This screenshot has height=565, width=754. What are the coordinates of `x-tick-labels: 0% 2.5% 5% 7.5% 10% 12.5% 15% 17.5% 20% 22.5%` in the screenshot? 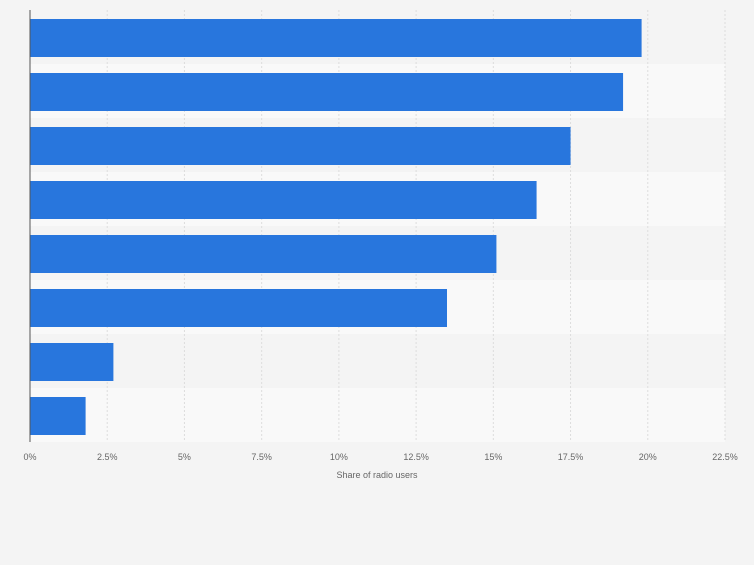 It's located at (380, 457).